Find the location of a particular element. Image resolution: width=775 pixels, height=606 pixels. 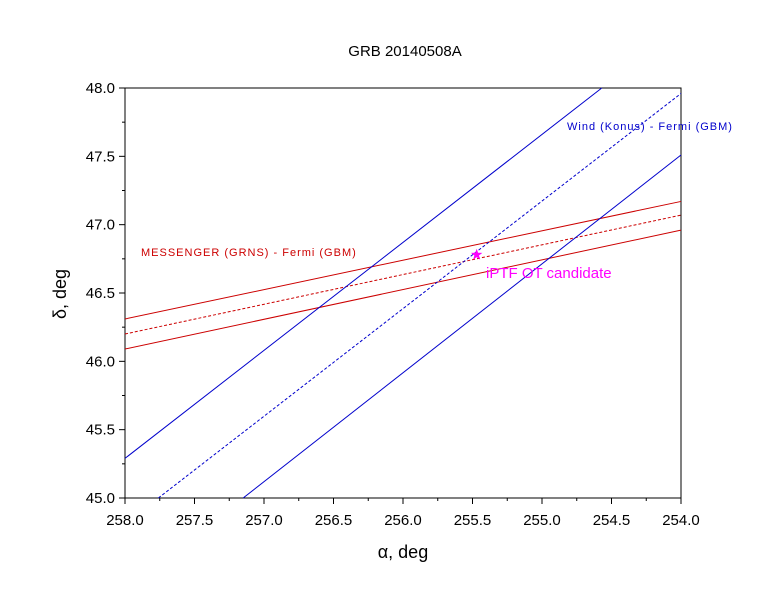

wind-annotation: Wind (Konus) - Fermi (GBM) is located at coordinates (650, 127).